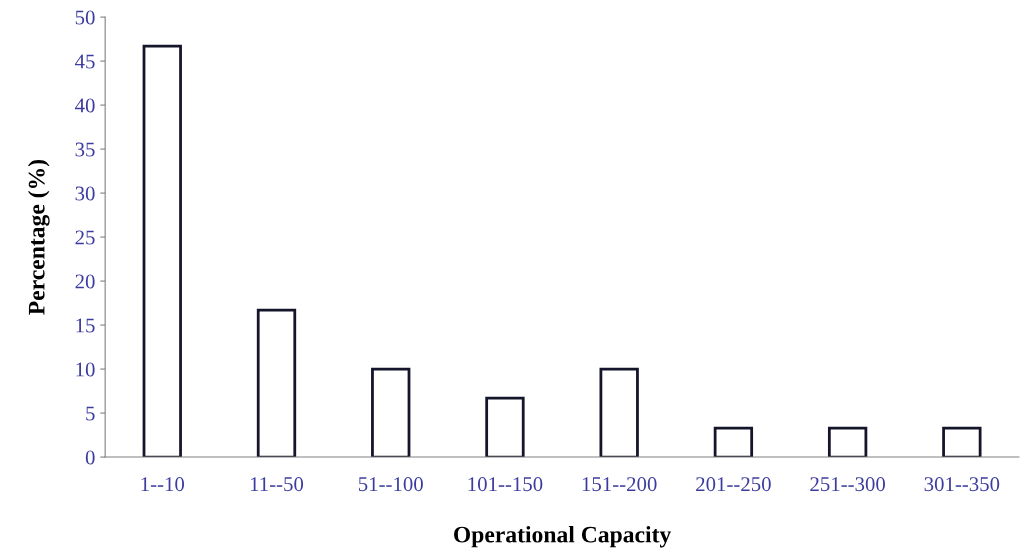 Image resolution: width=1021 pixels, height=552 pixels. Describe the element at coordinates (277, 484) in the screenshot. I see `x-tick-label: 11--50` at that location.